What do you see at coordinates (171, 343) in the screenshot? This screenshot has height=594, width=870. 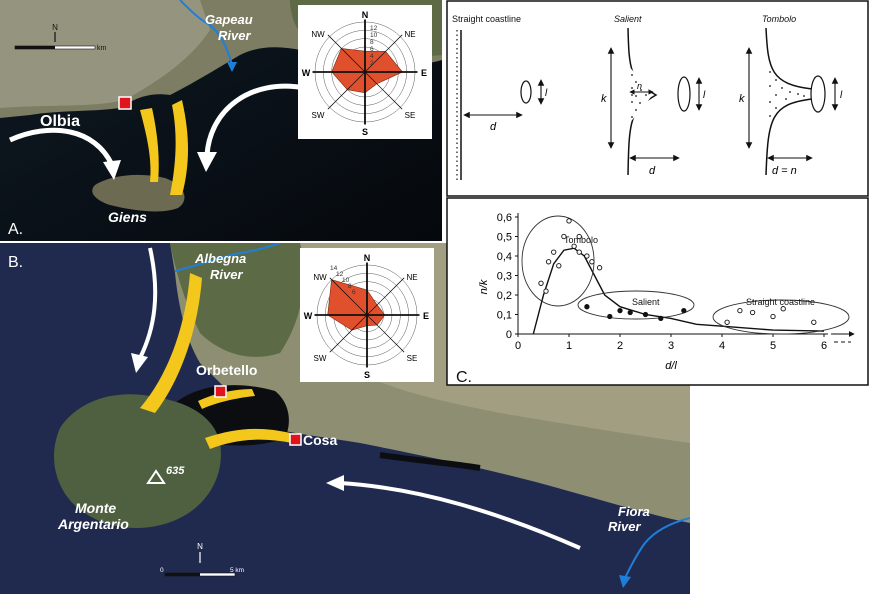 I see `tombolo-giannella` at bounding box center [171, 343].